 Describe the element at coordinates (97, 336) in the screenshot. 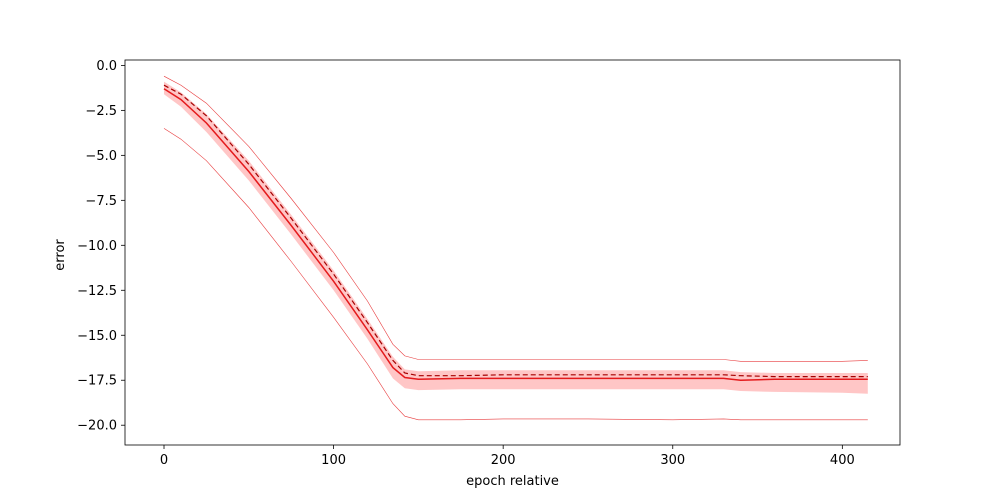

I see `y-tick-label: −15.0` at that location.